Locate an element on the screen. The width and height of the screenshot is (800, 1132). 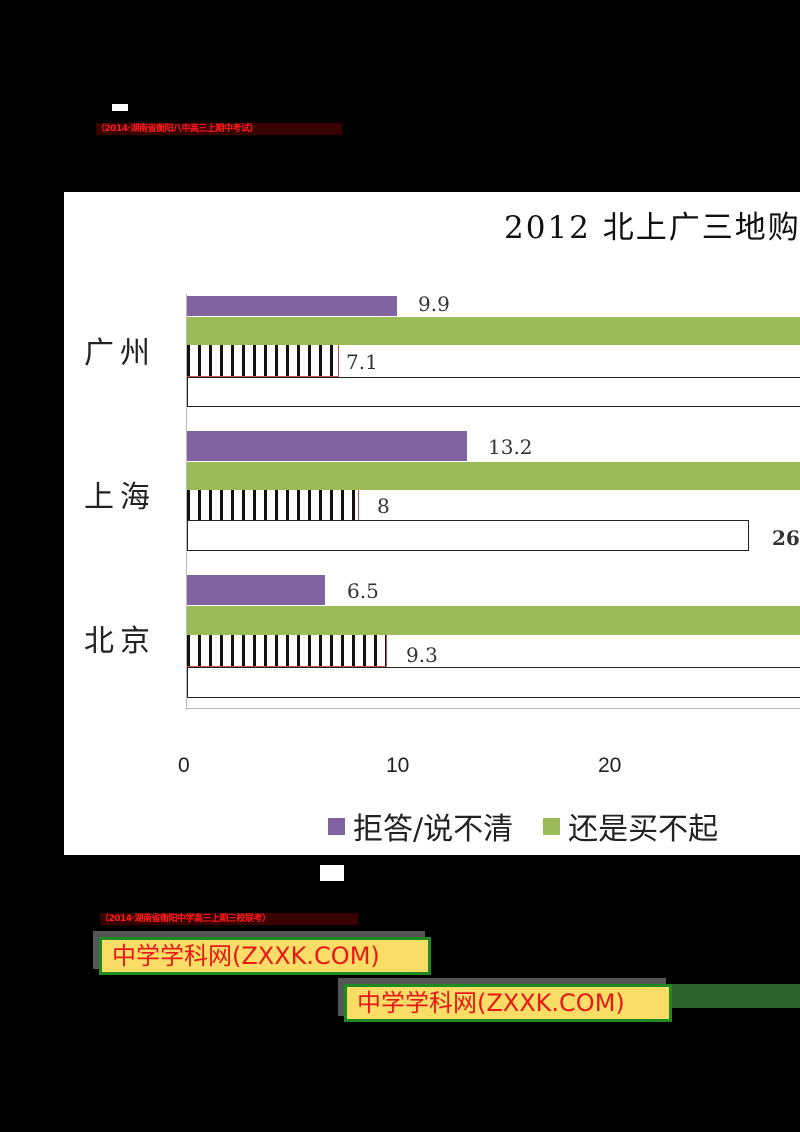
value-label: 13.2 is located at coordinates (510, 447).